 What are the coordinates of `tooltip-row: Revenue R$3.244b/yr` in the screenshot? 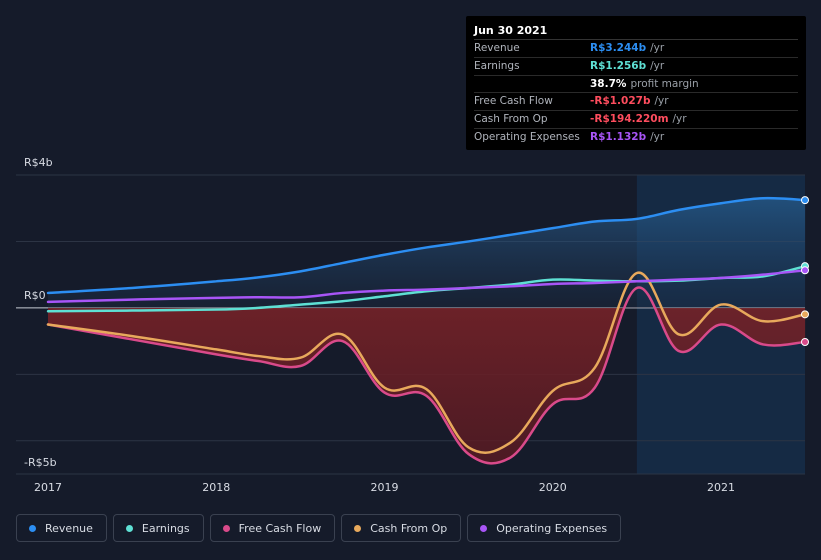 It's located at (636, 49).